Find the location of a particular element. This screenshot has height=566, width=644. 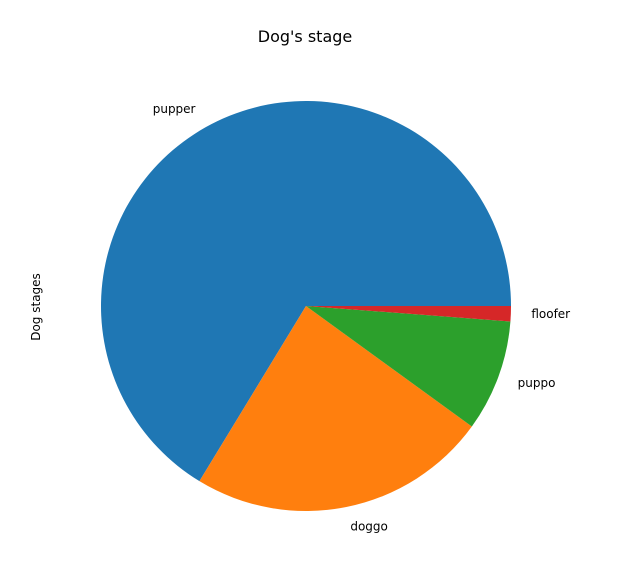

chart-title: Dog's stage is located at coordinates (305, 36).